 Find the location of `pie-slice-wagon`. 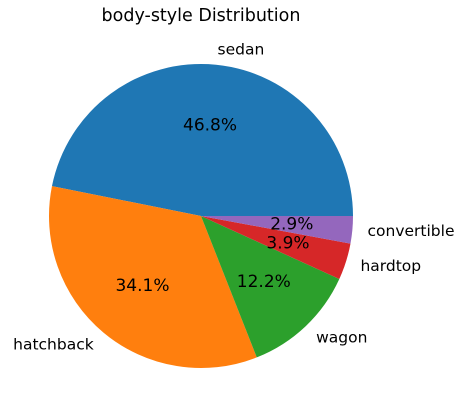

pie-slice-wagon is located at coordinates (270, 287).